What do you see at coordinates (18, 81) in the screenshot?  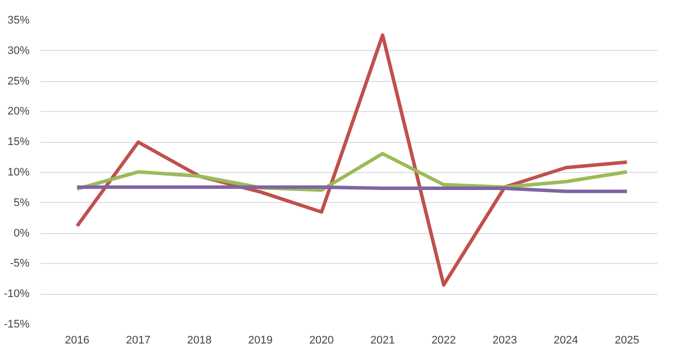 I see `y-tick-label: 25%` at bounding box center [18, 81].